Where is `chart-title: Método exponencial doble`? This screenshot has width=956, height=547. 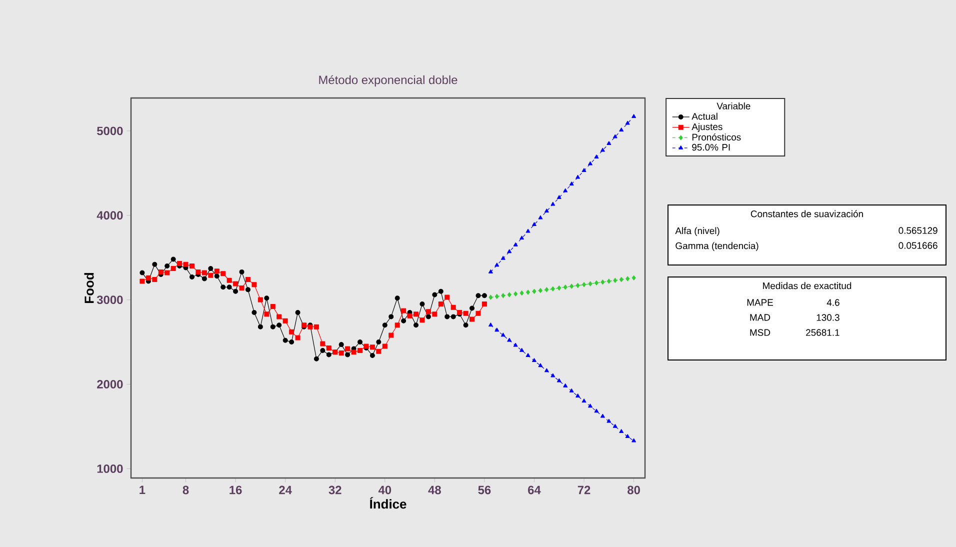 chart-title: Método exponencial doble is located at coordinates (388, 80).